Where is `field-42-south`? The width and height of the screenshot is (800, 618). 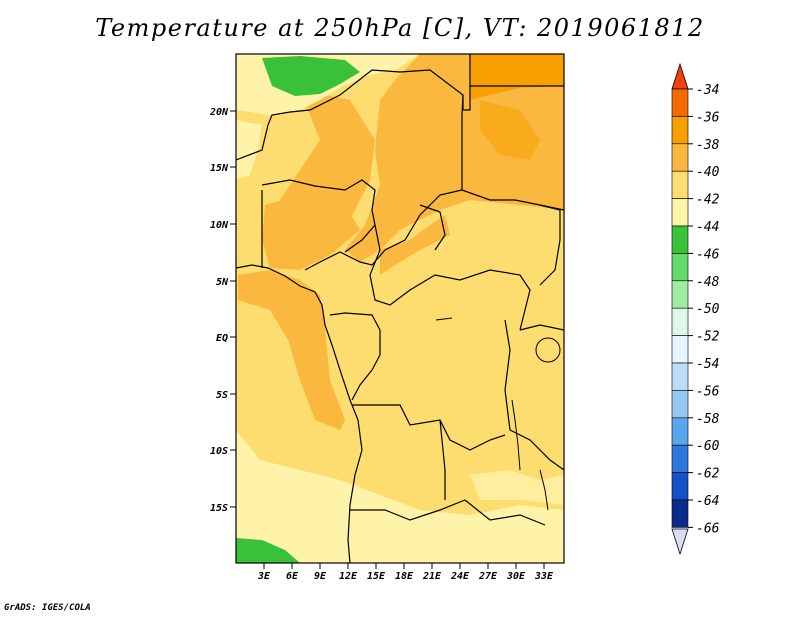 field-42-south is located at coordinates (400, 496).